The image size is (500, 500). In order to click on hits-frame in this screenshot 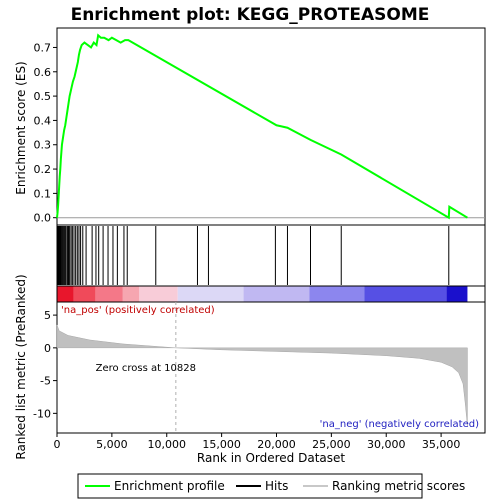, I will do `click(271, 255)`.